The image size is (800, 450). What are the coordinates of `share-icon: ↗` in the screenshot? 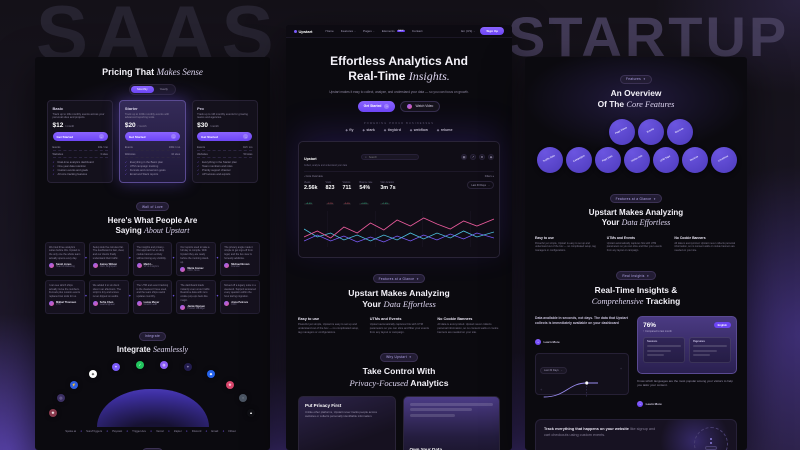 It's located at (473, 157).